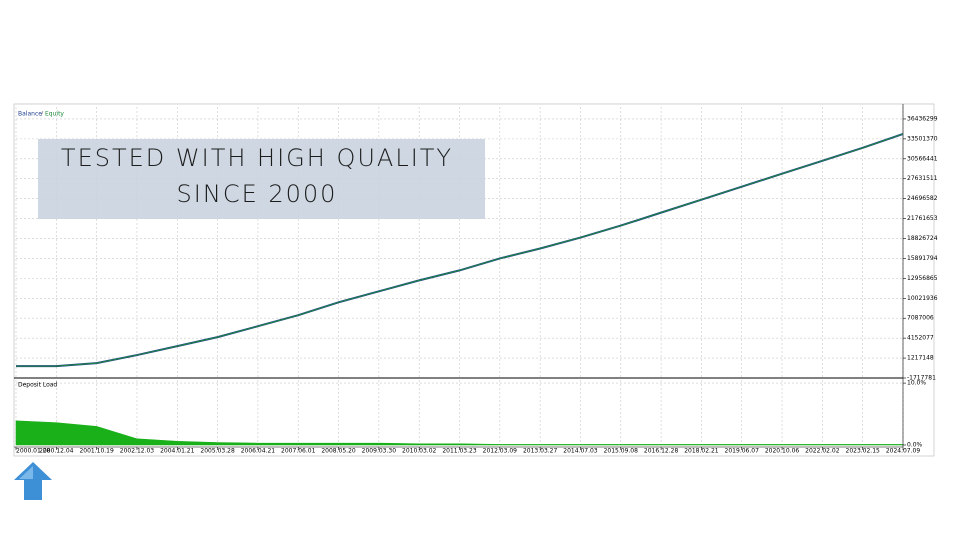  I want to click on y-tick-label: 24696582, so click(922, 198).